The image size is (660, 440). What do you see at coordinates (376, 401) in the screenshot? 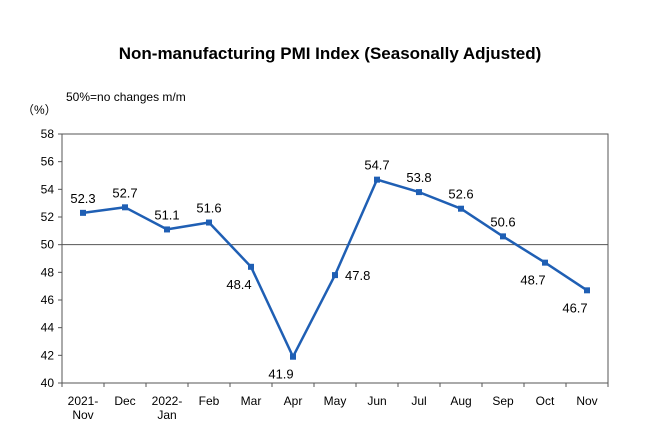
I see `x-tick-label: Jun` at bounding box center [376, 401].